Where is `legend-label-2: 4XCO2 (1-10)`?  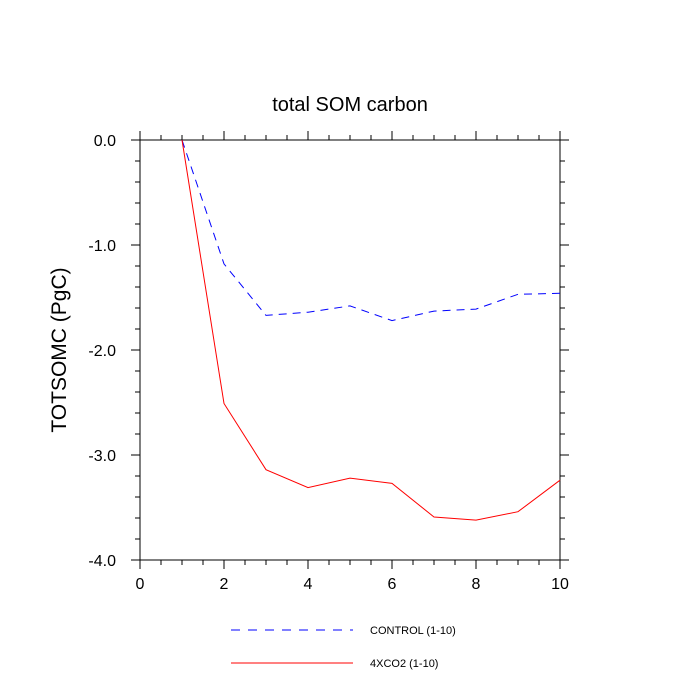
legend-label-2: 4XCO2 (1-10) is located at coordinates (404, 664).